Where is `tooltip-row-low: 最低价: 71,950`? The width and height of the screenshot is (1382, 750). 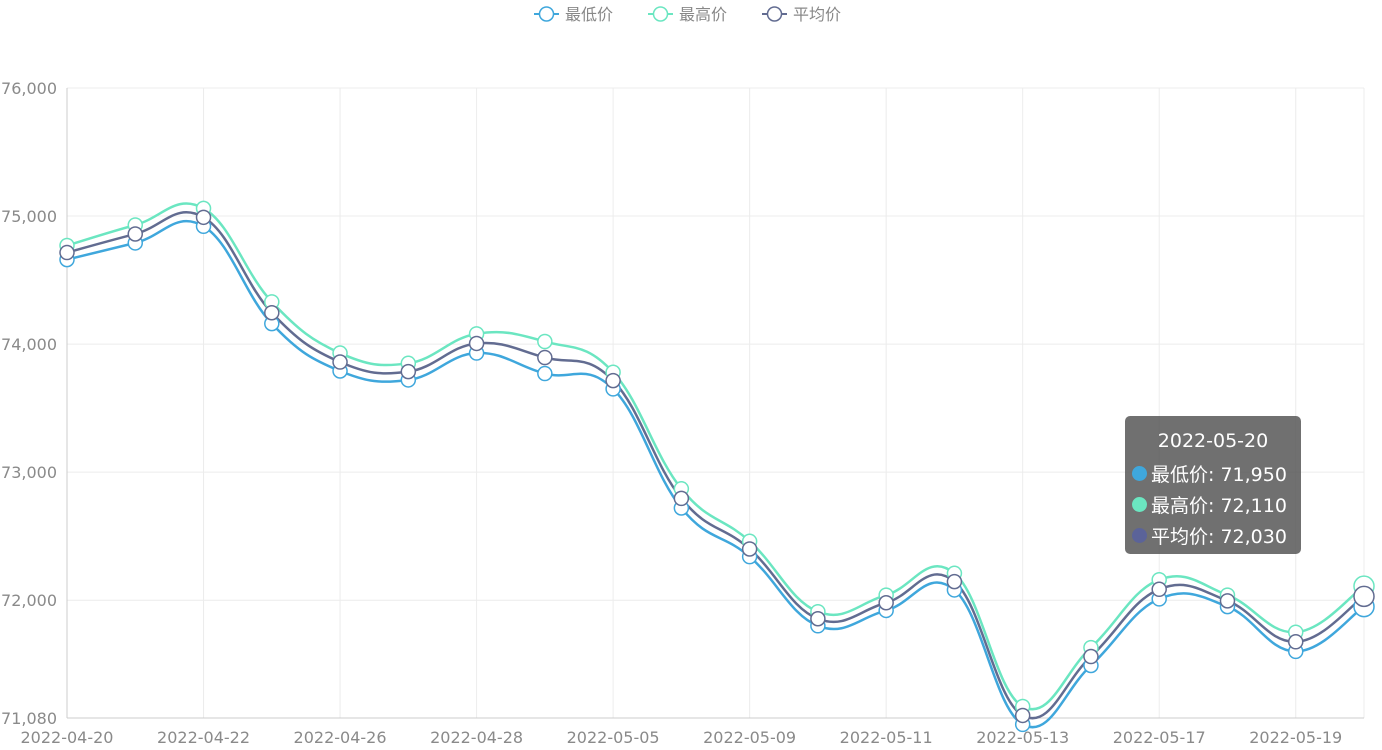 tooltip-row-low: 最低价: 71,950 is located at coordinates (1213, 473).